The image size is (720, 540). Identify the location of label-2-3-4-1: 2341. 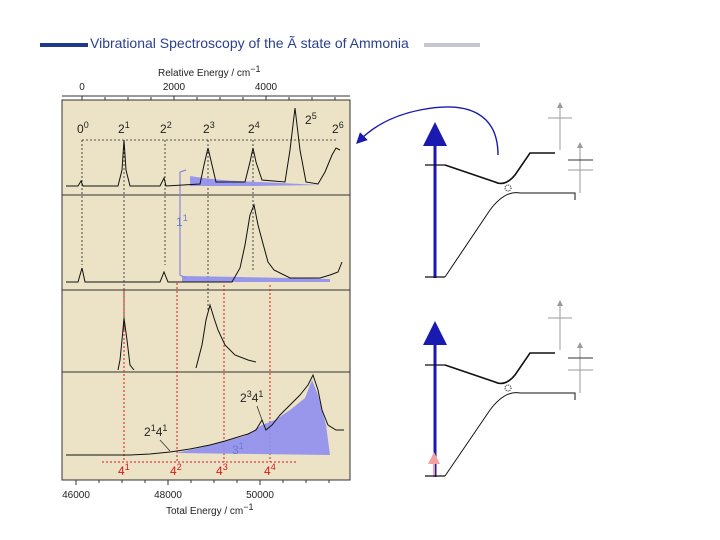
(251, 397).